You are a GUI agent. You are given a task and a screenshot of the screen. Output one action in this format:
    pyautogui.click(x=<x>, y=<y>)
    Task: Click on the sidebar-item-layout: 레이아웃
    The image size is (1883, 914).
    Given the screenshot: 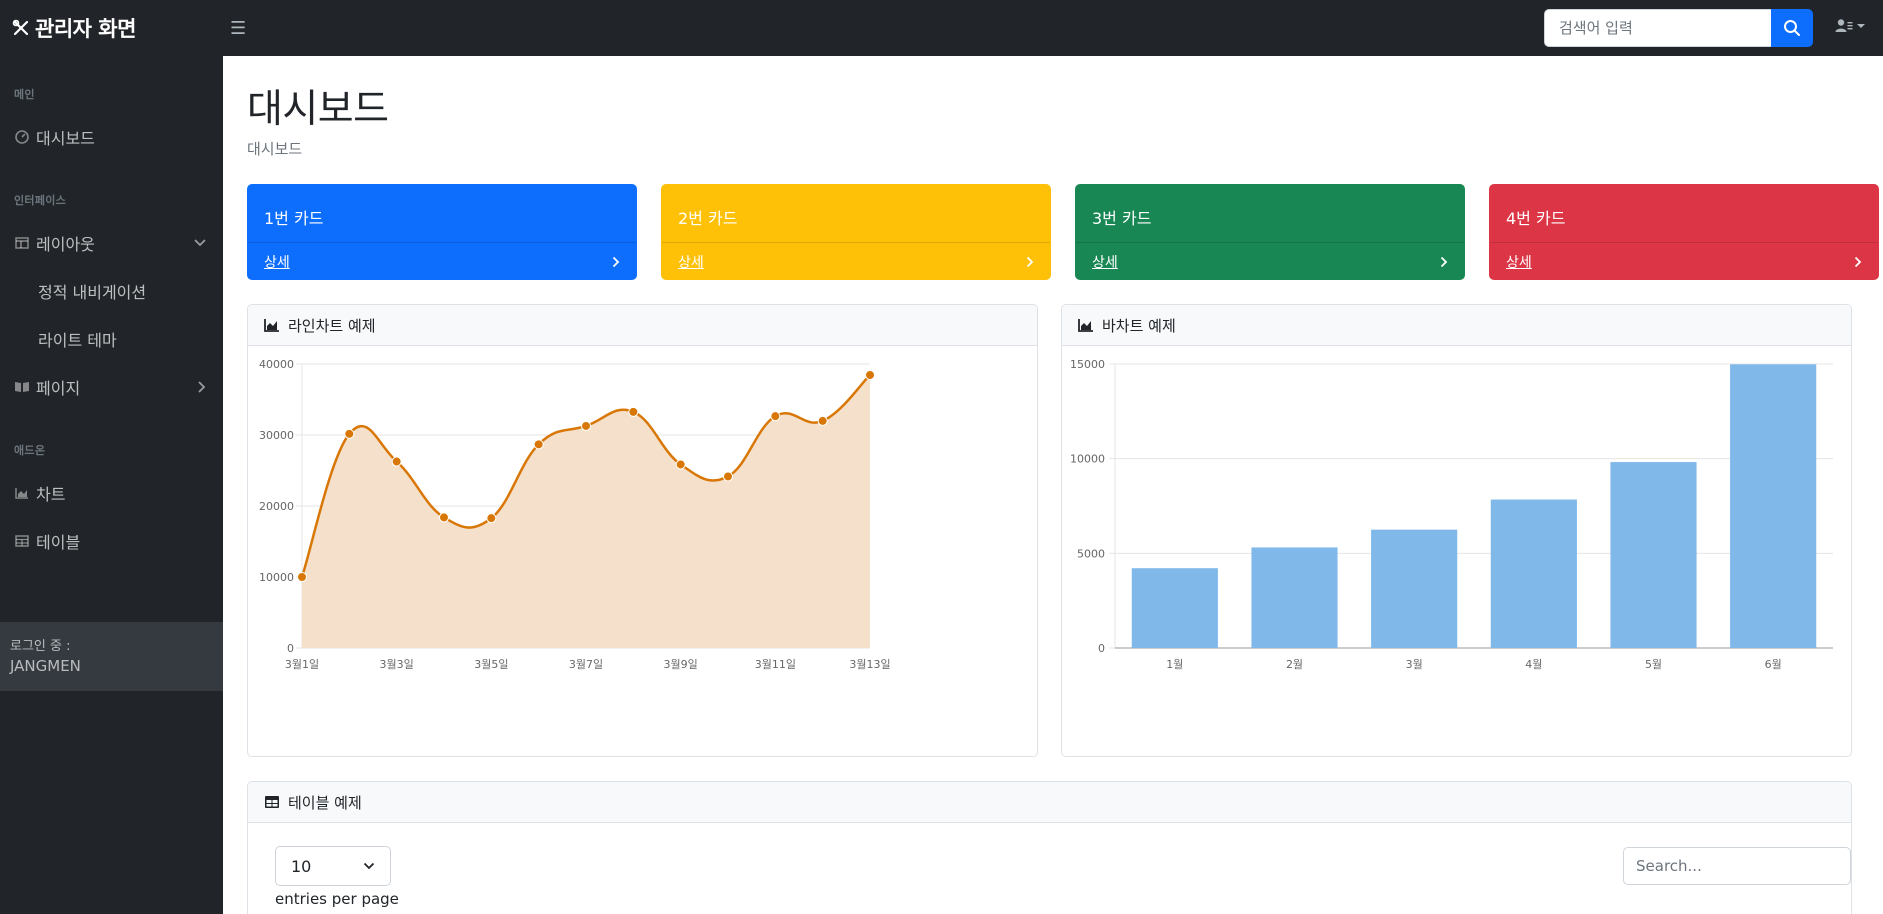 What is the action you would take?
    pyautogui.click(x=111, y=243)
    